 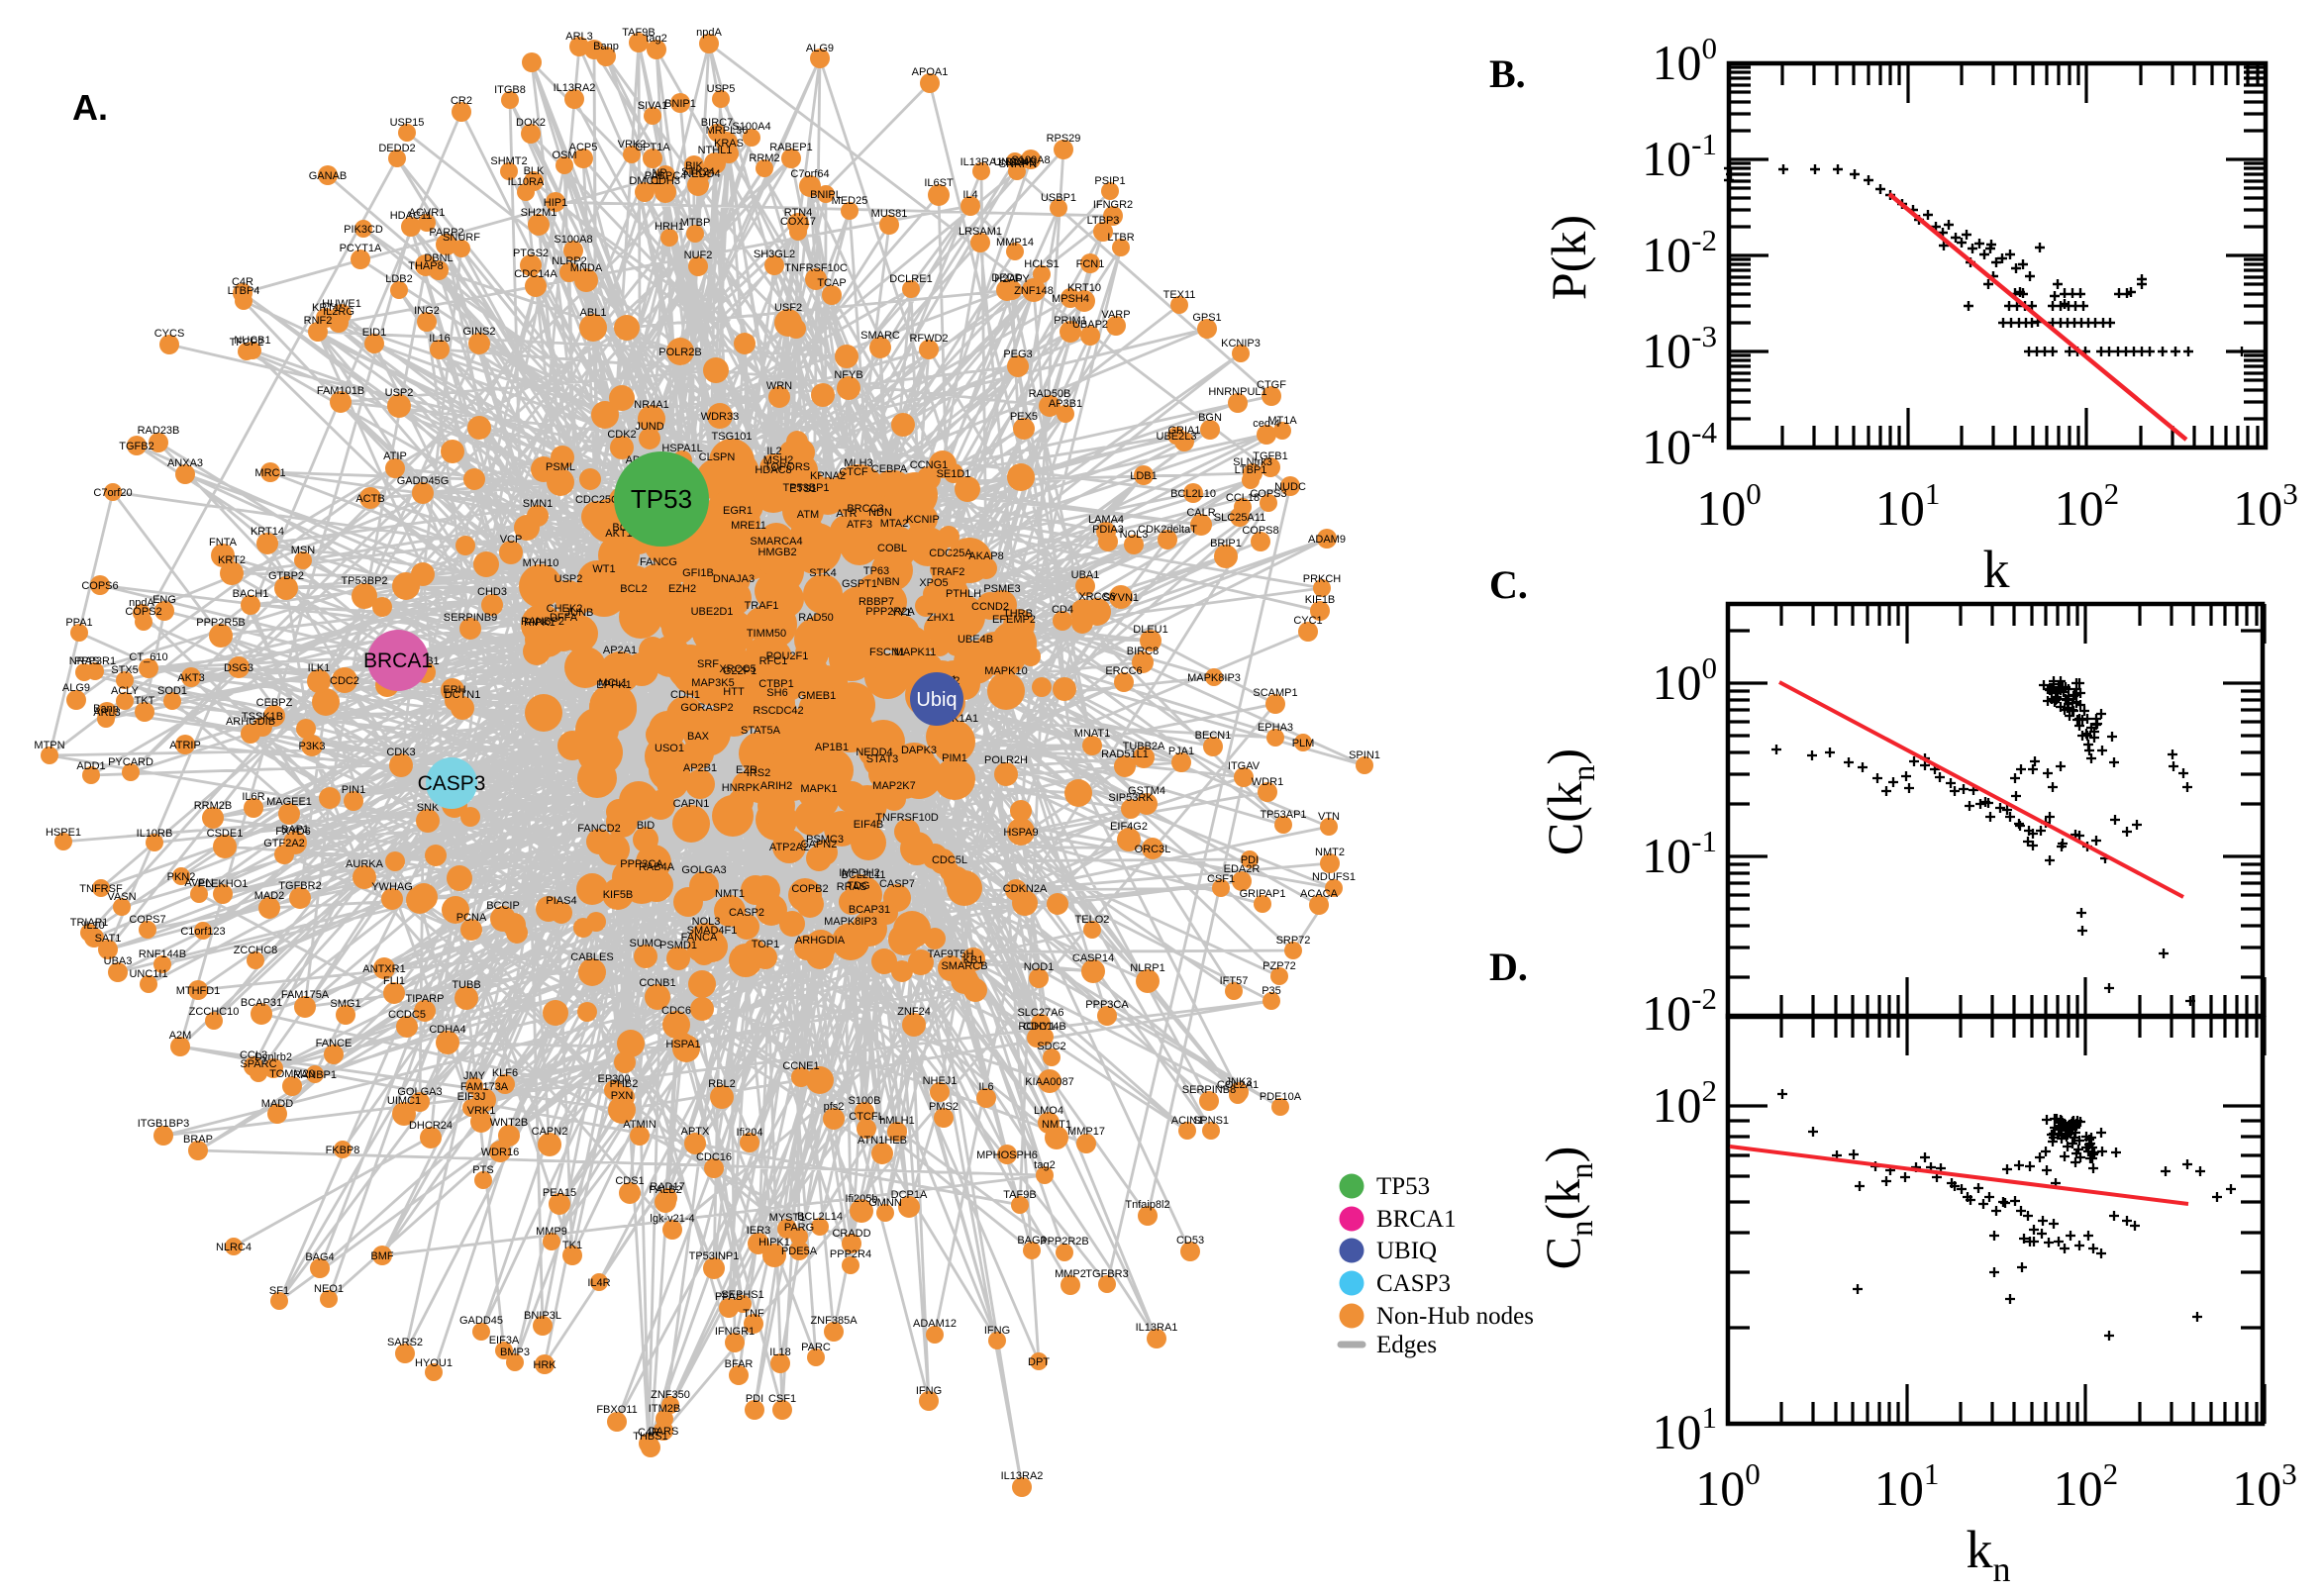 What do you see at coordinates (809, 889) in the screenshot?
I see `svg-text: COPB2` at bounding box center [809, 889].